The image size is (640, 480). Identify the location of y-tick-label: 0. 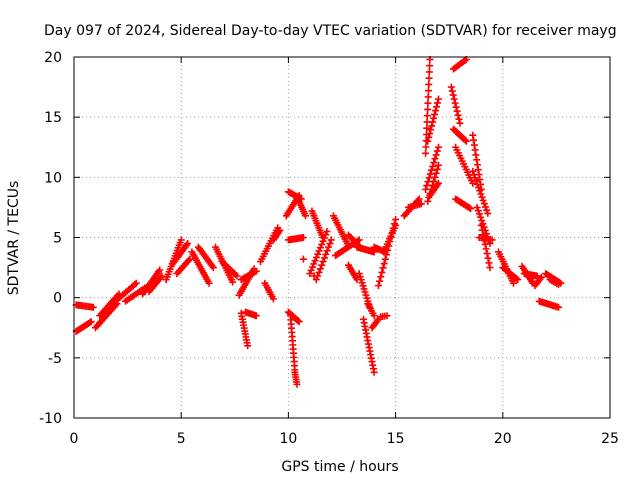
(57, 299).